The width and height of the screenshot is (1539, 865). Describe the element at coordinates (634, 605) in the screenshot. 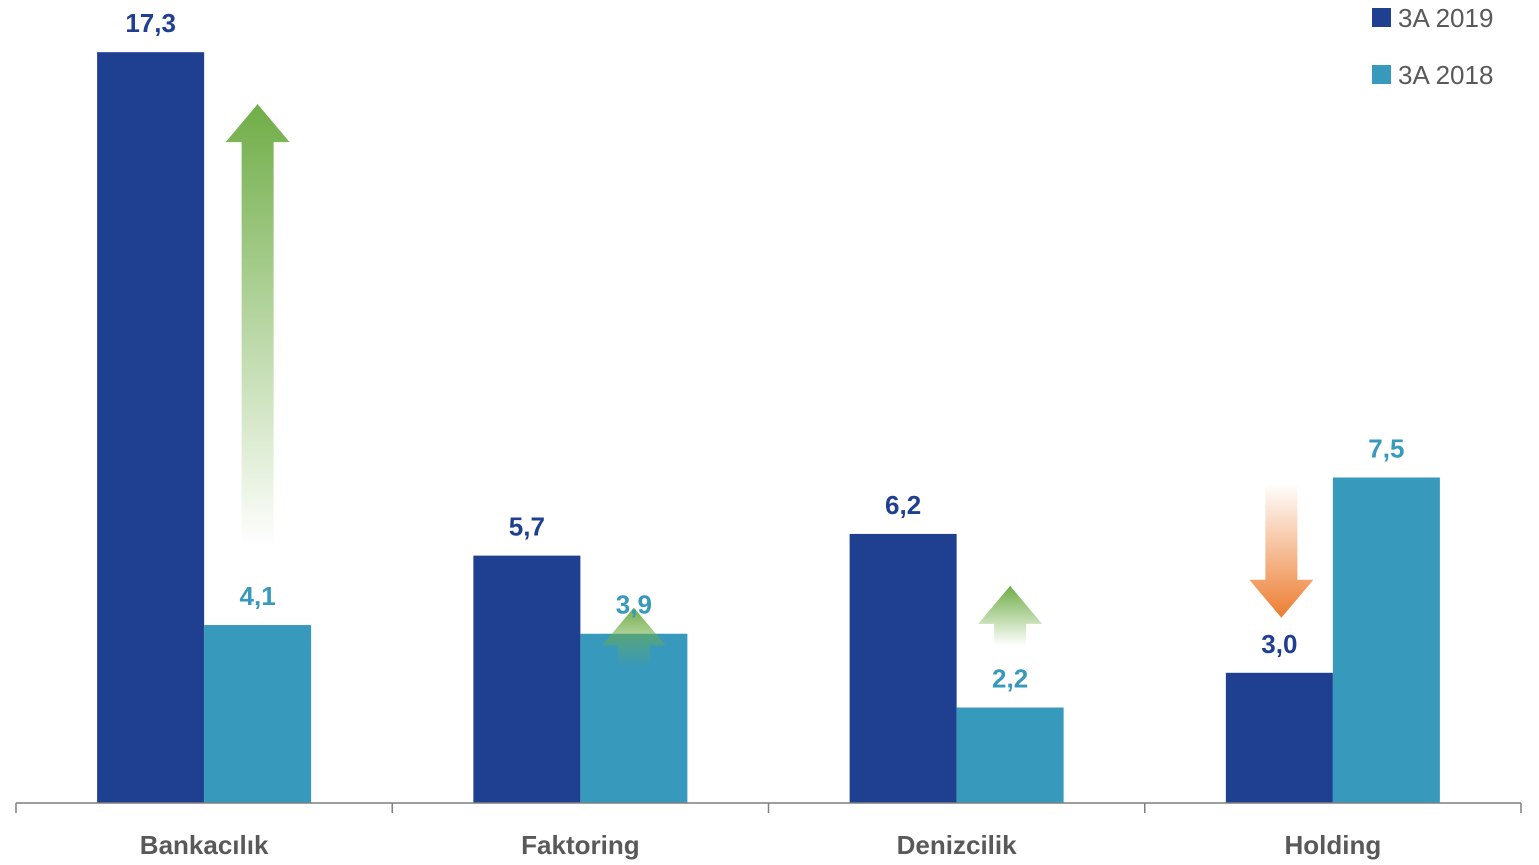

I see `data-label-3a-2018-faktoring: 3,9` at that location.